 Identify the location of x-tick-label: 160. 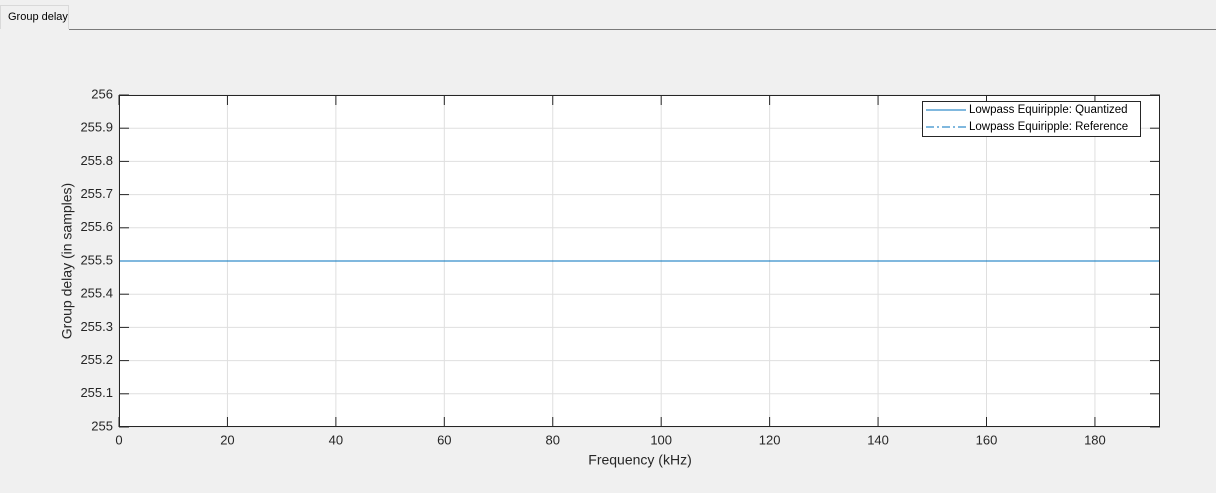
(987, 439).